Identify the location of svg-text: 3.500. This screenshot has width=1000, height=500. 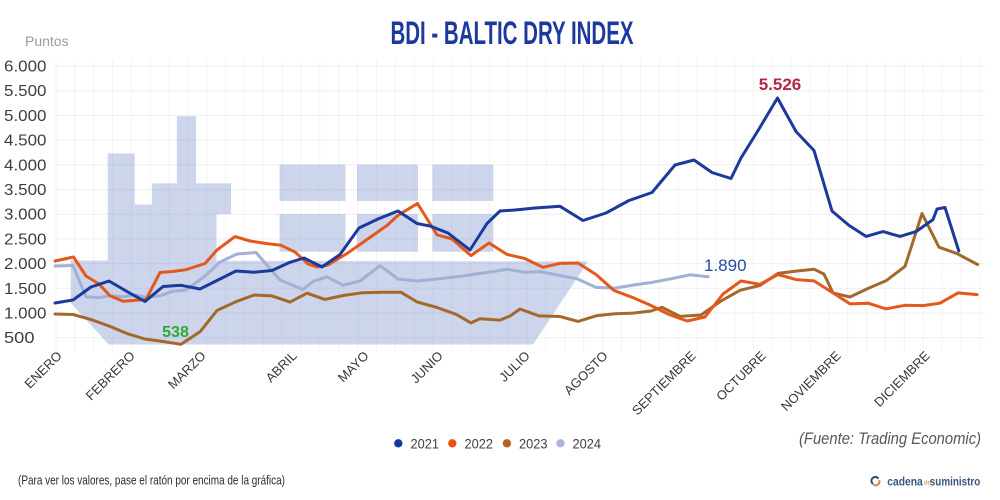
(25, 190).